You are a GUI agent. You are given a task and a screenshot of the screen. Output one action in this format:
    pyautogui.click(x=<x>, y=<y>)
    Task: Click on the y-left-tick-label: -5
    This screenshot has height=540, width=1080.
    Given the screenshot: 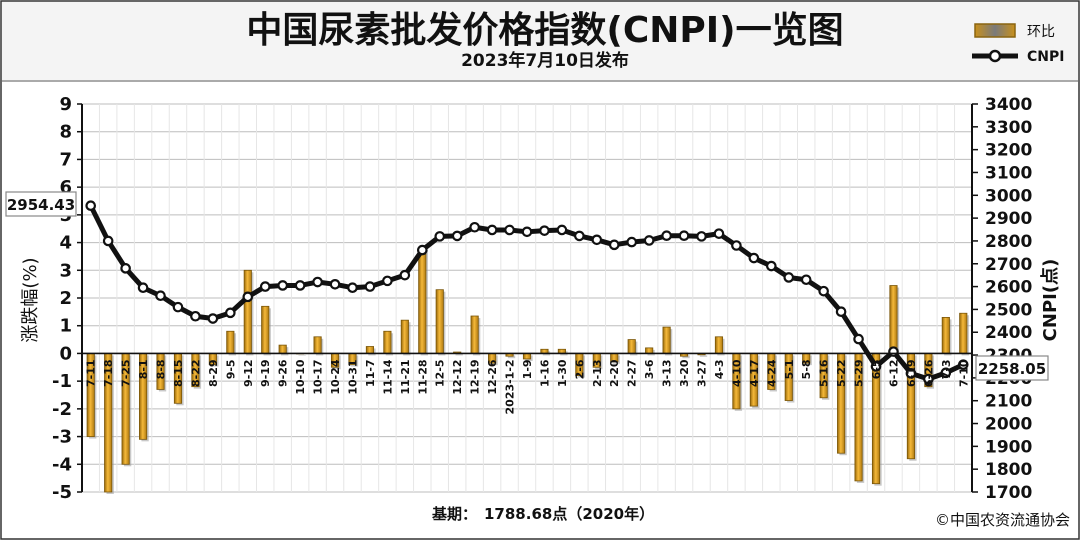 What is the action you would take?
    pyautogui.click(x=62, y=492)
    